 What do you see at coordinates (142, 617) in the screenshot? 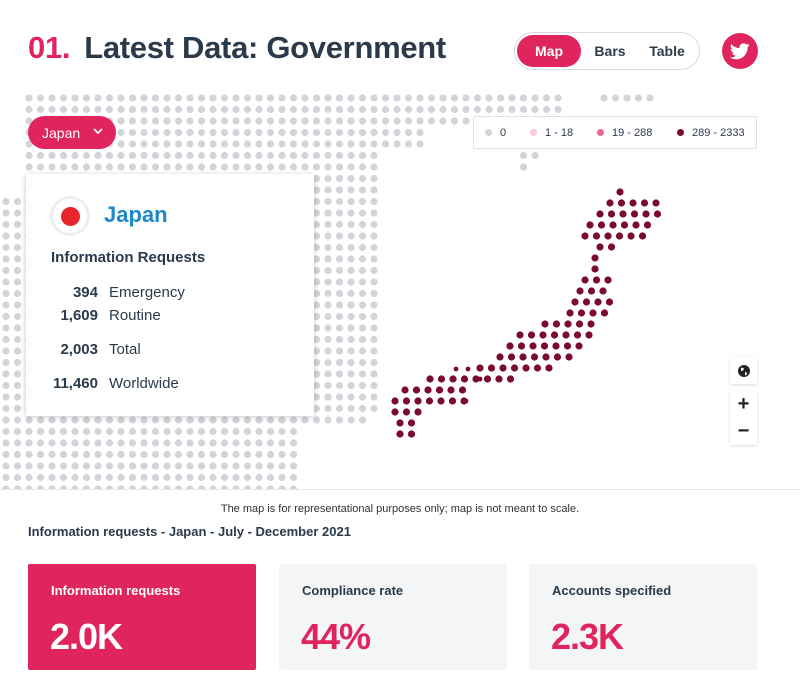
I see `stat-card-information-requests: Information requests 2.0K` at bounding box center [142, 617].